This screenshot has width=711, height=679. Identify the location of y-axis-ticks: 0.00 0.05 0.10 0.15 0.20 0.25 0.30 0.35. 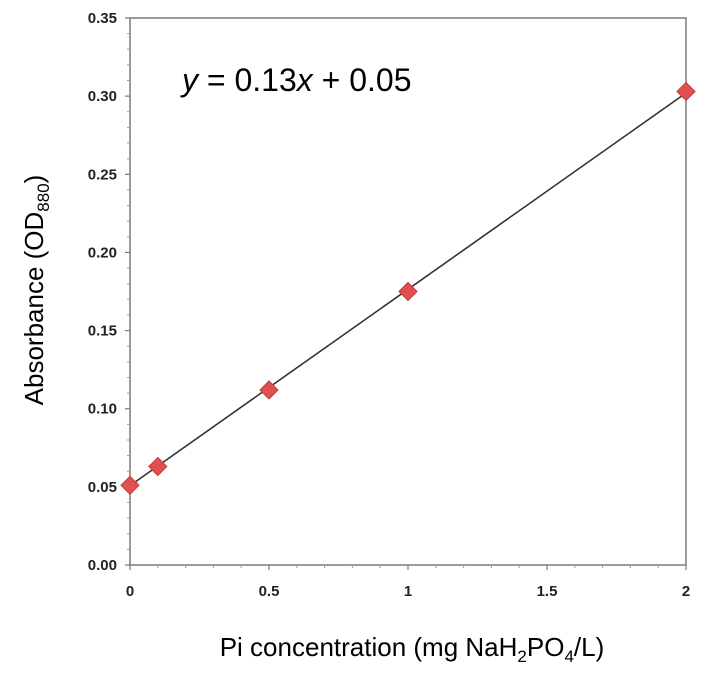
(109, 292).